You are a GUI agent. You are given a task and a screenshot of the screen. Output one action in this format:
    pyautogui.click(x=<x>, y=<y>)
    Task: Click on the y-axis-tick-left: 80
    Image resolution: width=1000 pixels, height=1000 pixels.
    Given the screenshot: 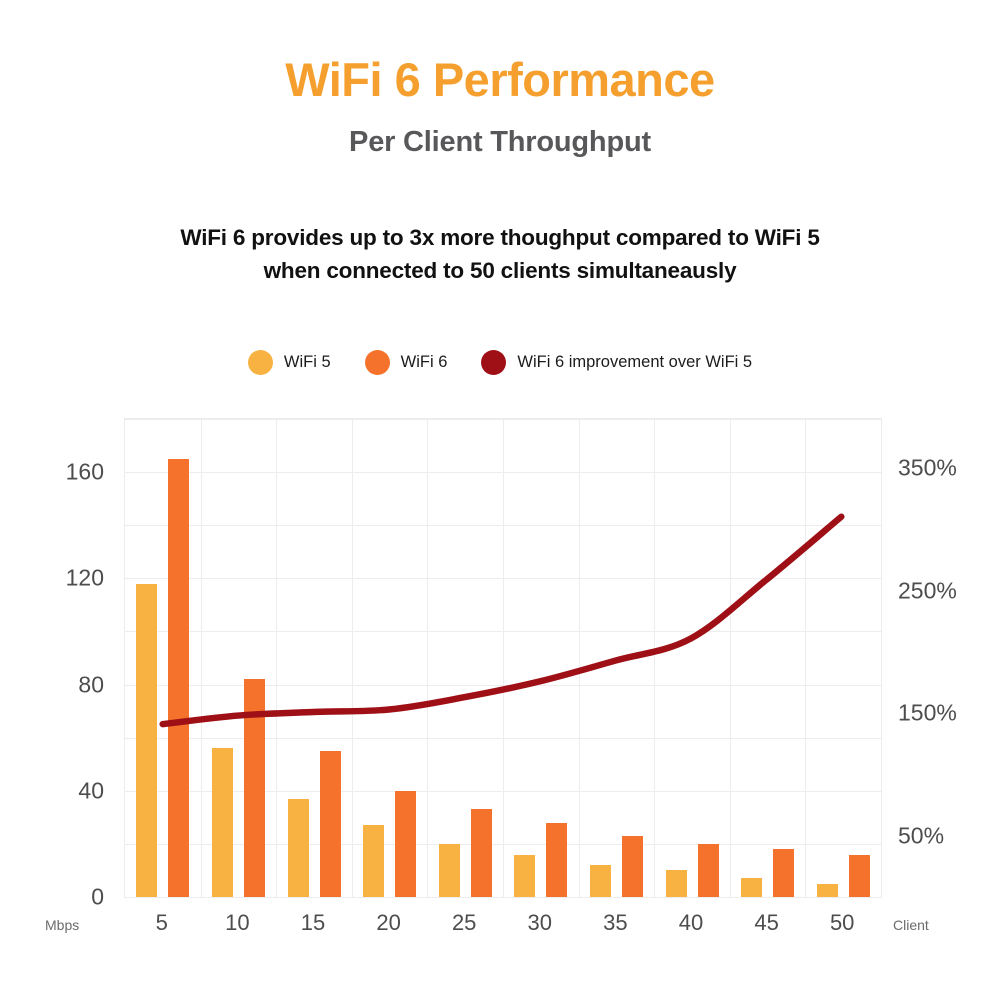 What is the action you would take?
    pyautogui.click(x=91, y=684)
    